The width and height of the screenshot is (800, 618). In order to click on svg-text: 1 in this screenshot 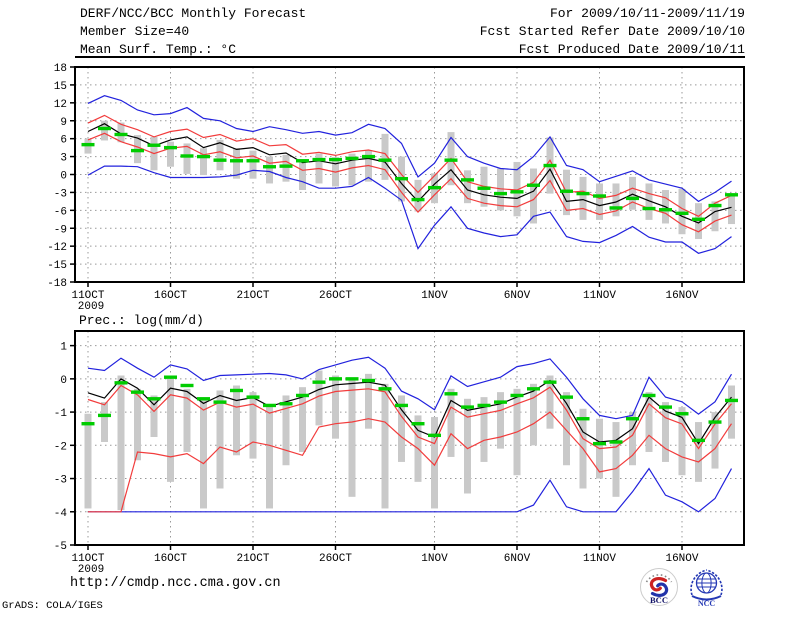, I will do `click(63, 348)`.